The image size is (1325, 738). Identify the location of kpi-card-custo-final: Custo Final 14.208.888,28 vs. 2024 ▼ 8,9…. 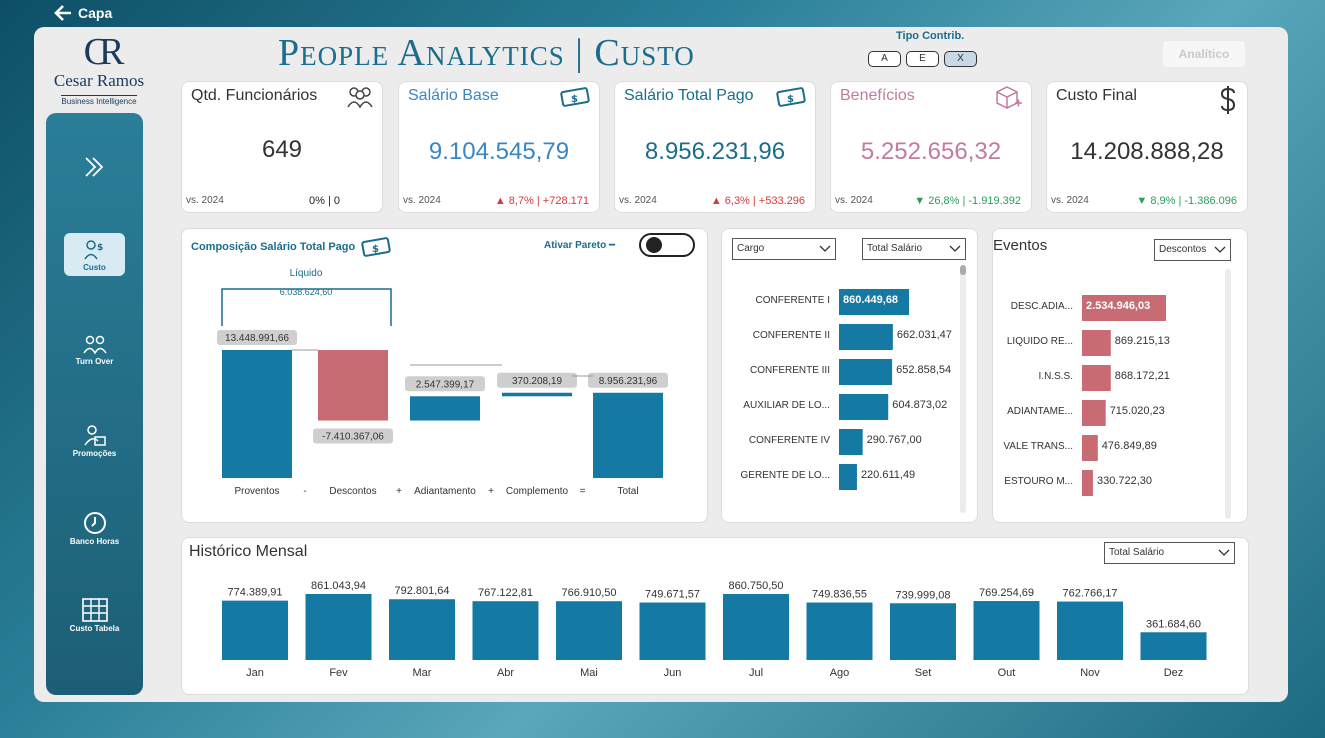
(1147, 147).